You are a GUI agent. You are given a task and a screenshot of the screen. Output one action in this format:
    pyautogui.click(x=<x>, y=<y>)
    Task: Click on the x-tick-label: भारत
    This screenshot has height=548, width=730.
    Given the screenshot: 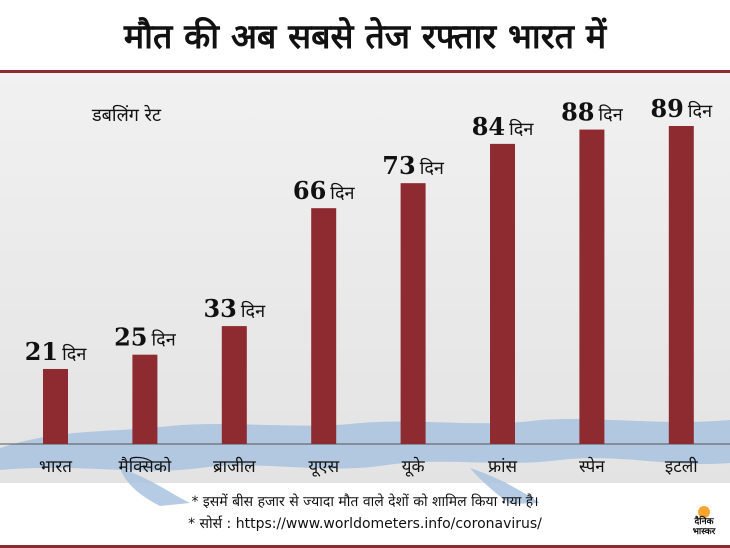 What is the action you would take?
    pyautogui.click(x=55, y=467)
    